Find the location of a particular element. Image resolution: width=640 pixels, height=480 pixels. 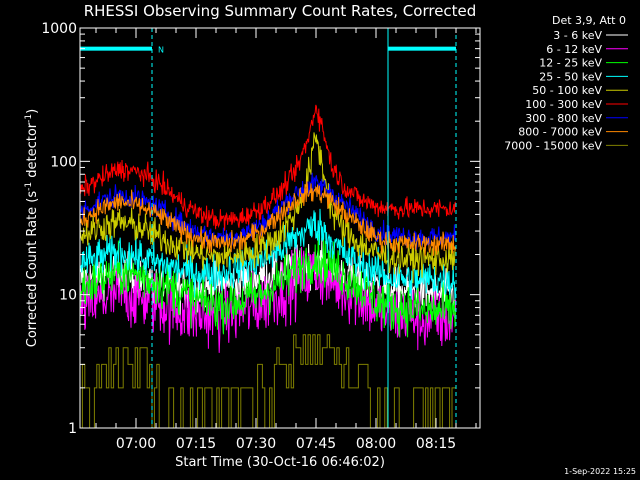

x-tick-label: 07:30 is located at coordinates (256, 444).